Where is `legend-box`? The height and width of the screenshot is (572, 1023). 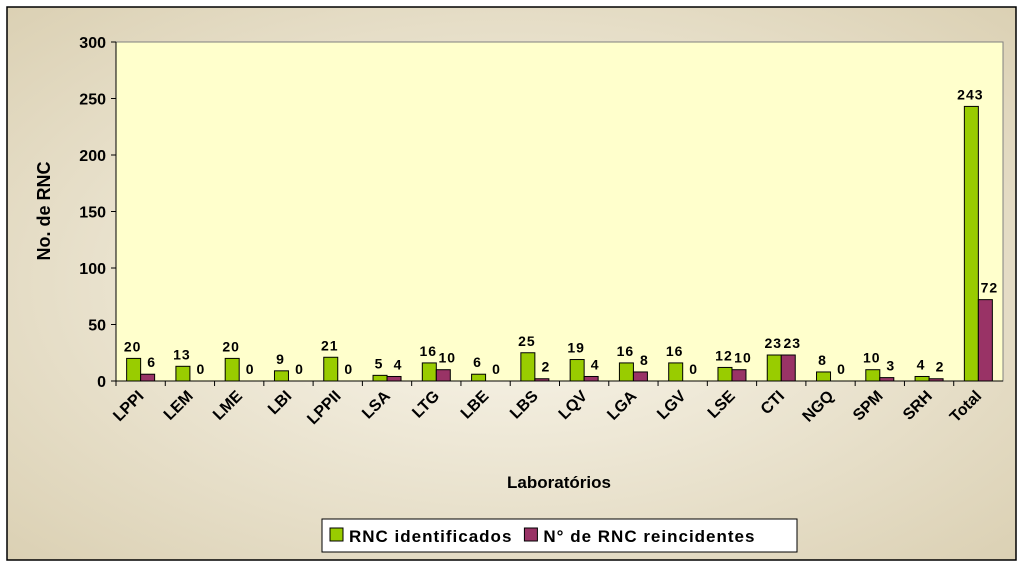
legend-box is located at coordinates (559, 535).